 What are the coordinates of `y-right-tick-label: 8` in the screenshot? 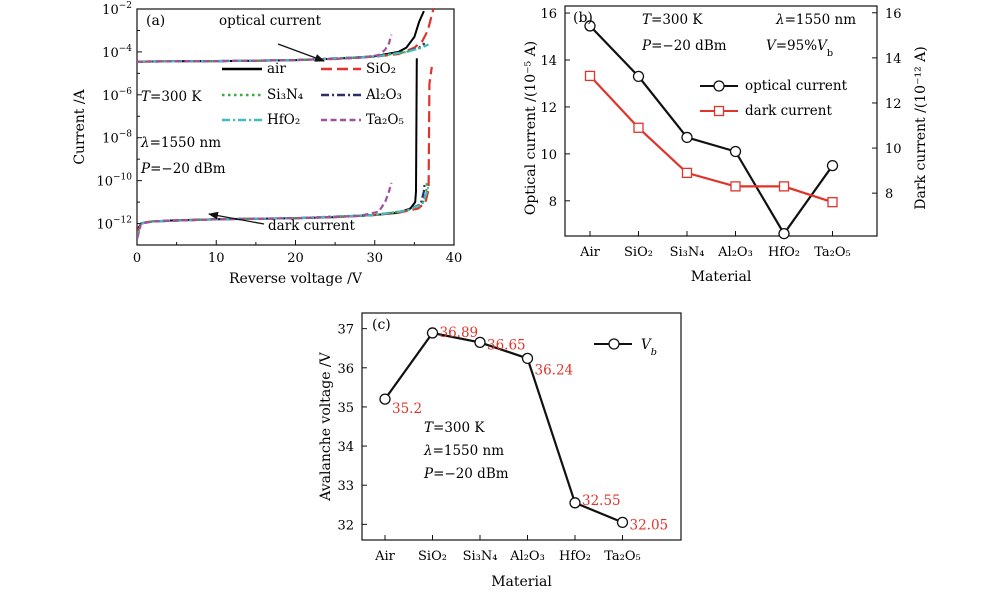 It's located at (889, 194).